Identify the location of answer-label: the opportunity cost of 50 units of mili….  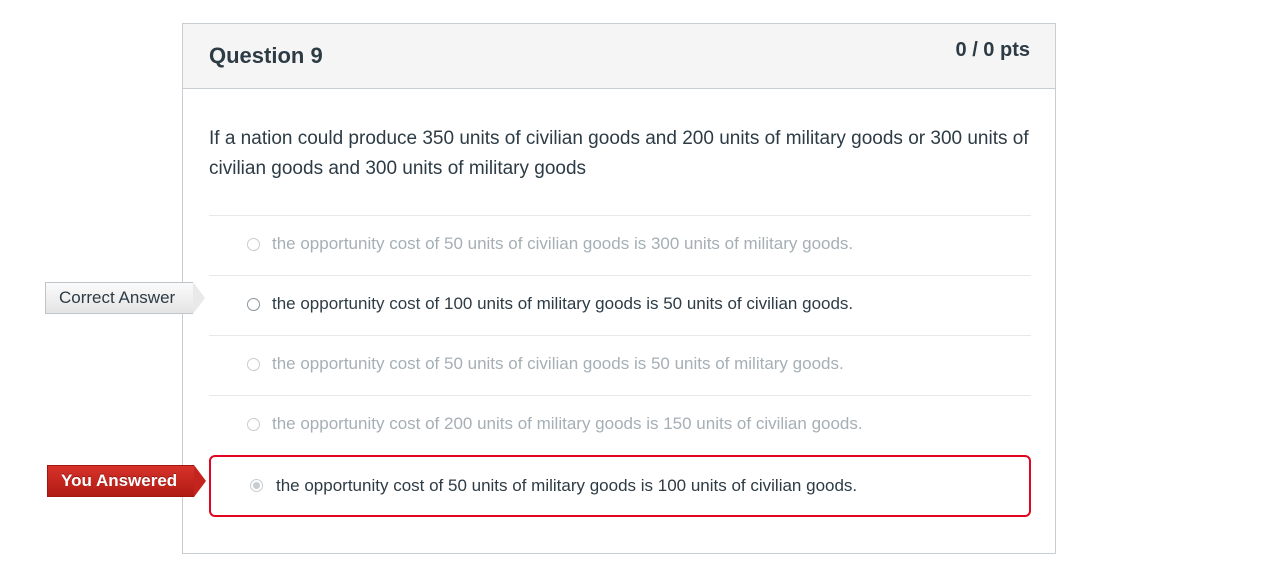
(567, 485).